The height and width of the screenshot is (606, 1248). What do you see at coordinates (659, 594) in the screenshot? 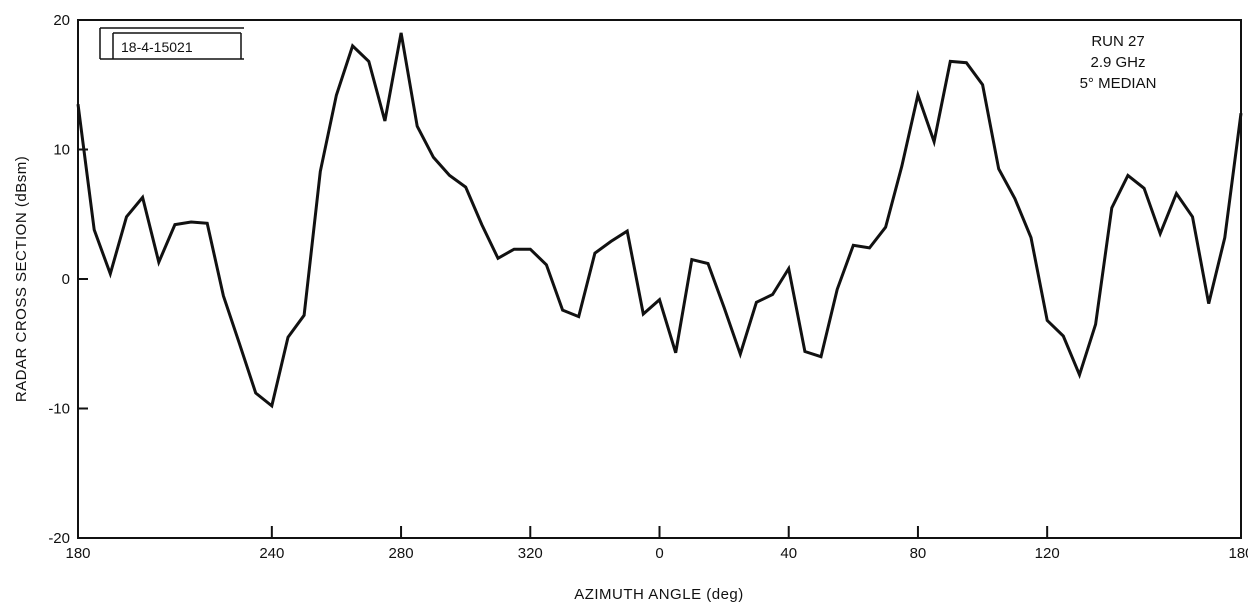
I see `x-axis-title: AZIMUTH ANGLE (deg)` at bounding box center [659, 594].